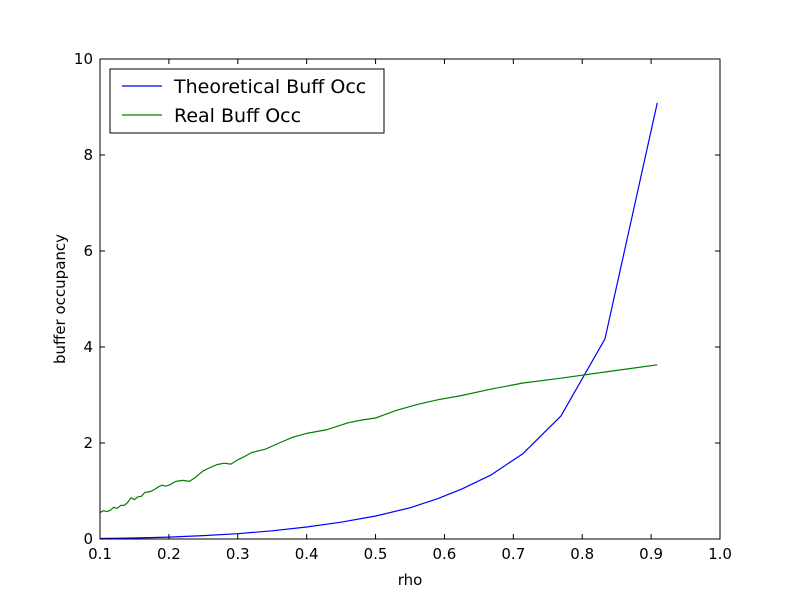 Image resolution: width=800 pixels, height=600 pixels. Describe the element at coordinates (651, 554) in the screenshot. I see `x-tick-label: 0.9` at that location.